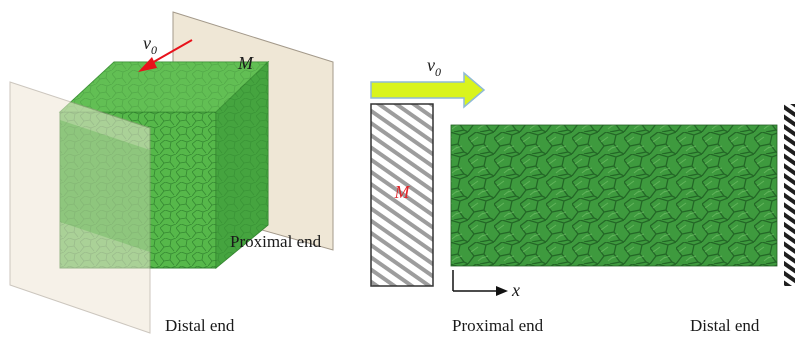 Image resolution: width=795 pixels, height=338 pixels. I want to click on distal-wall, so click(789, 195).